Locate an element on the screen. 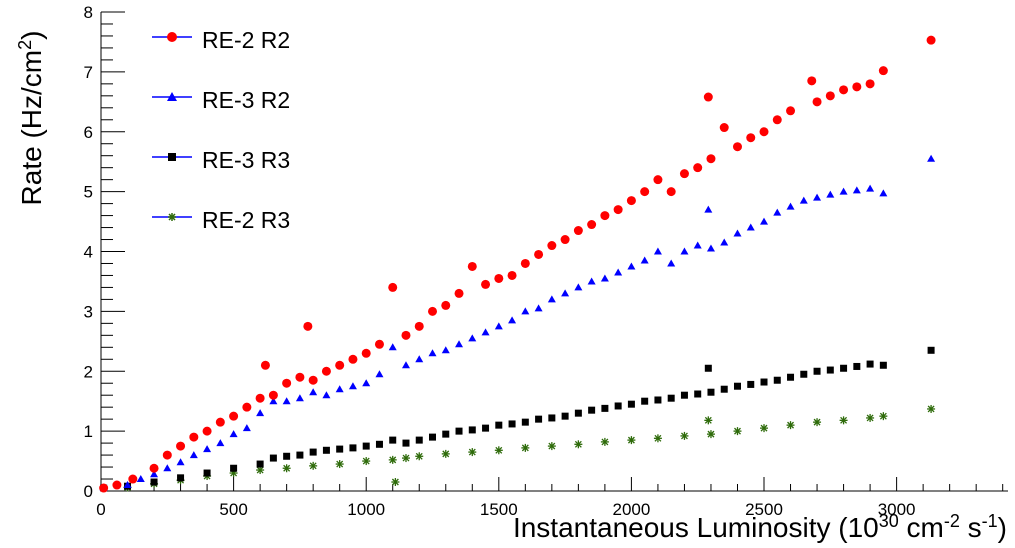  x-tick-label: 3000 is located at coordinates (897, 509).